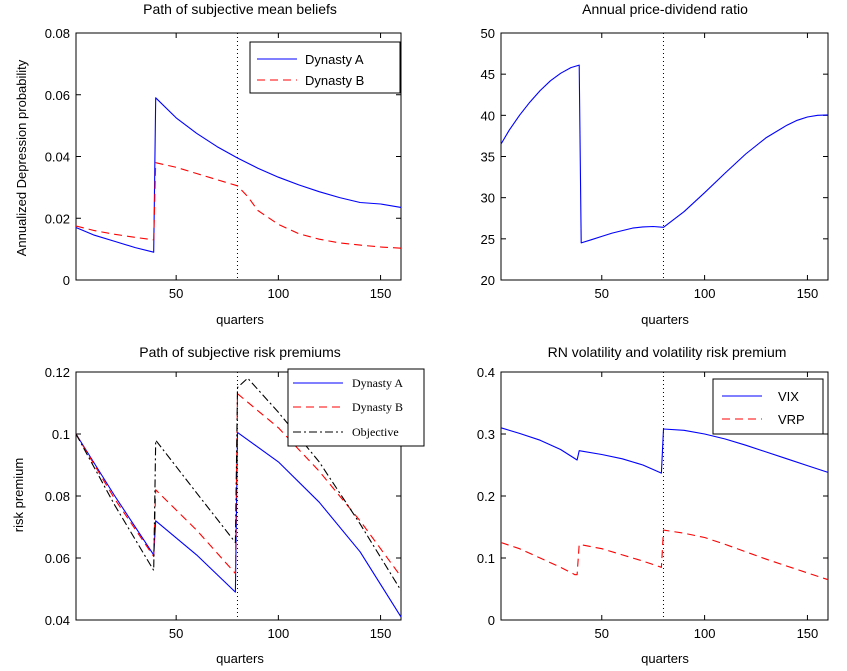 This screenshot has height=671, width=847. Describe the element at coordinates (488, 239) in the screenshot. I see `y-tick-label: 25` at that location.